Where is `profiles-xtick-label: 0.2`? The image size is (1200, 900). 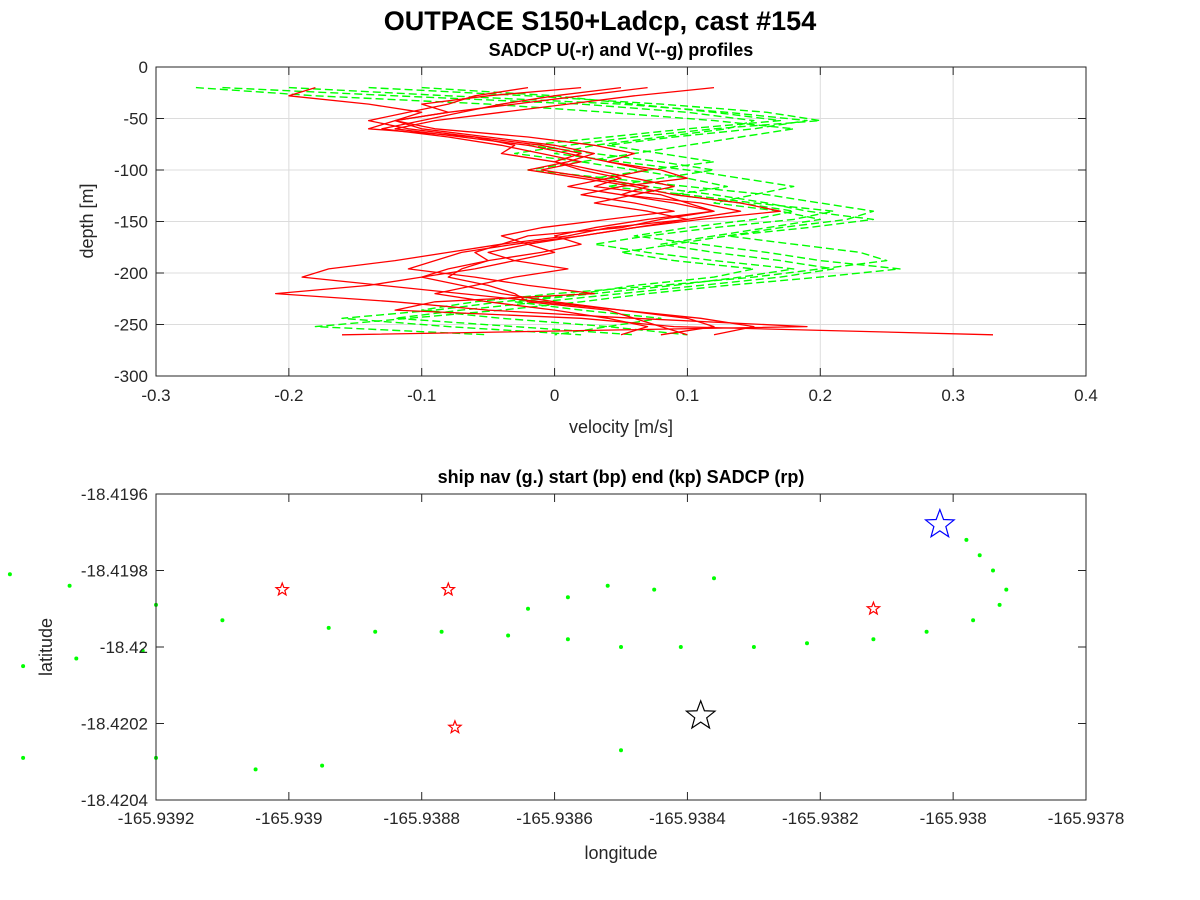 profiles-xtick-label: 0.2 is located at coordinates (820, 395).